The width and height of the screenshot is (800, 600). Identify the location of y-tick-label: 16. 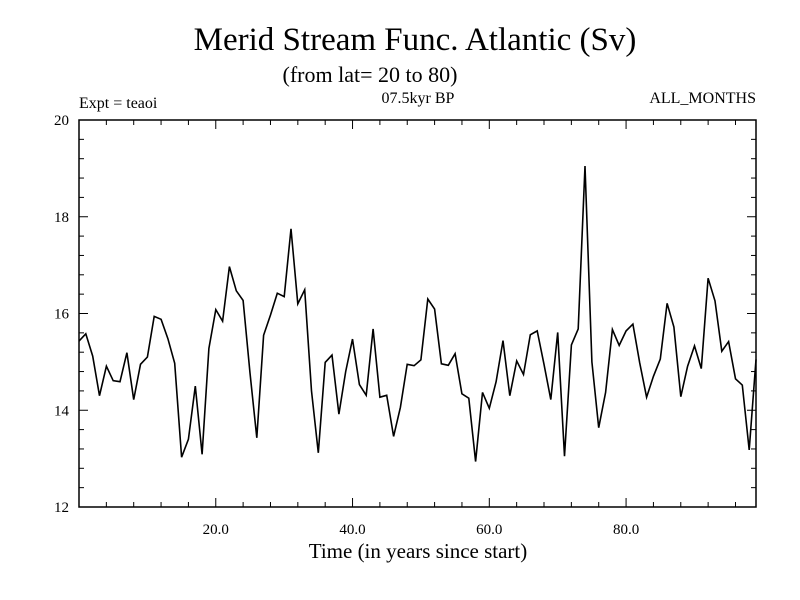
(62, 315).